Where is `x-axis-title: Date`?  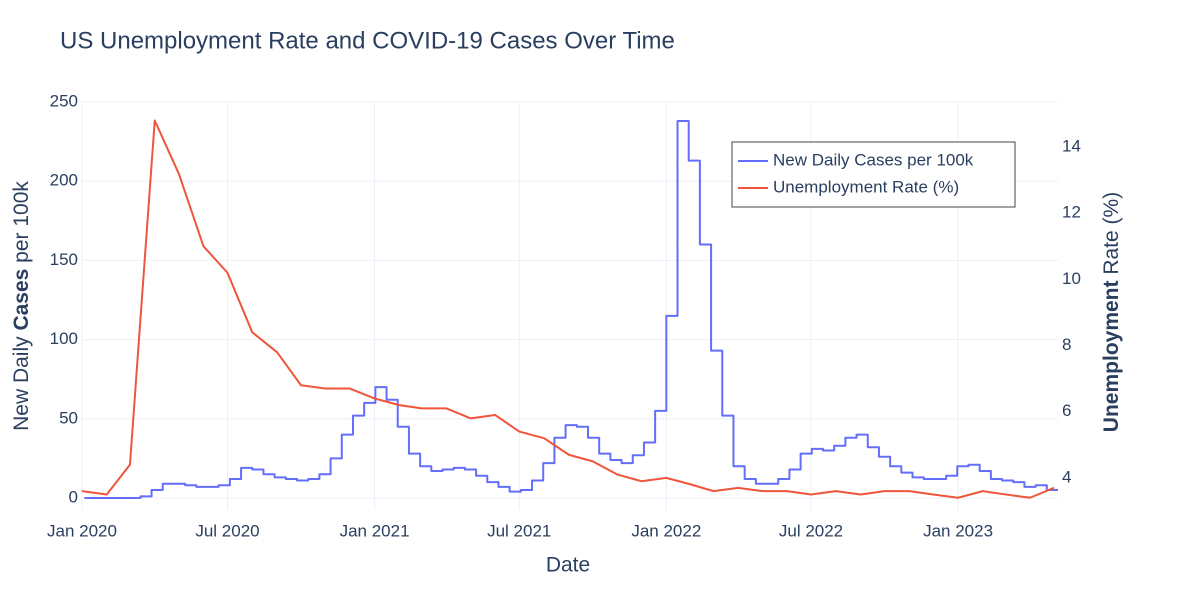
x-axis-title: Date is located at coordinates (568, 565).